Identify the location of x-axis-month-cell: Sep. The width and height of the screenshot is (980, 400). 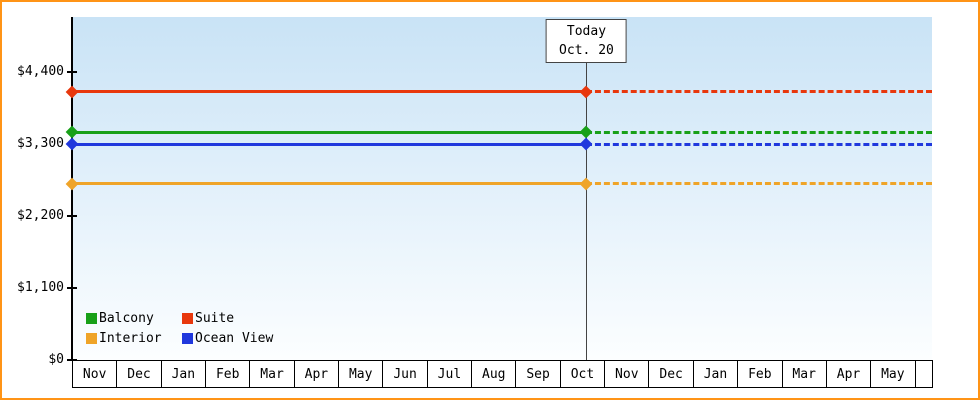
(538, 374).